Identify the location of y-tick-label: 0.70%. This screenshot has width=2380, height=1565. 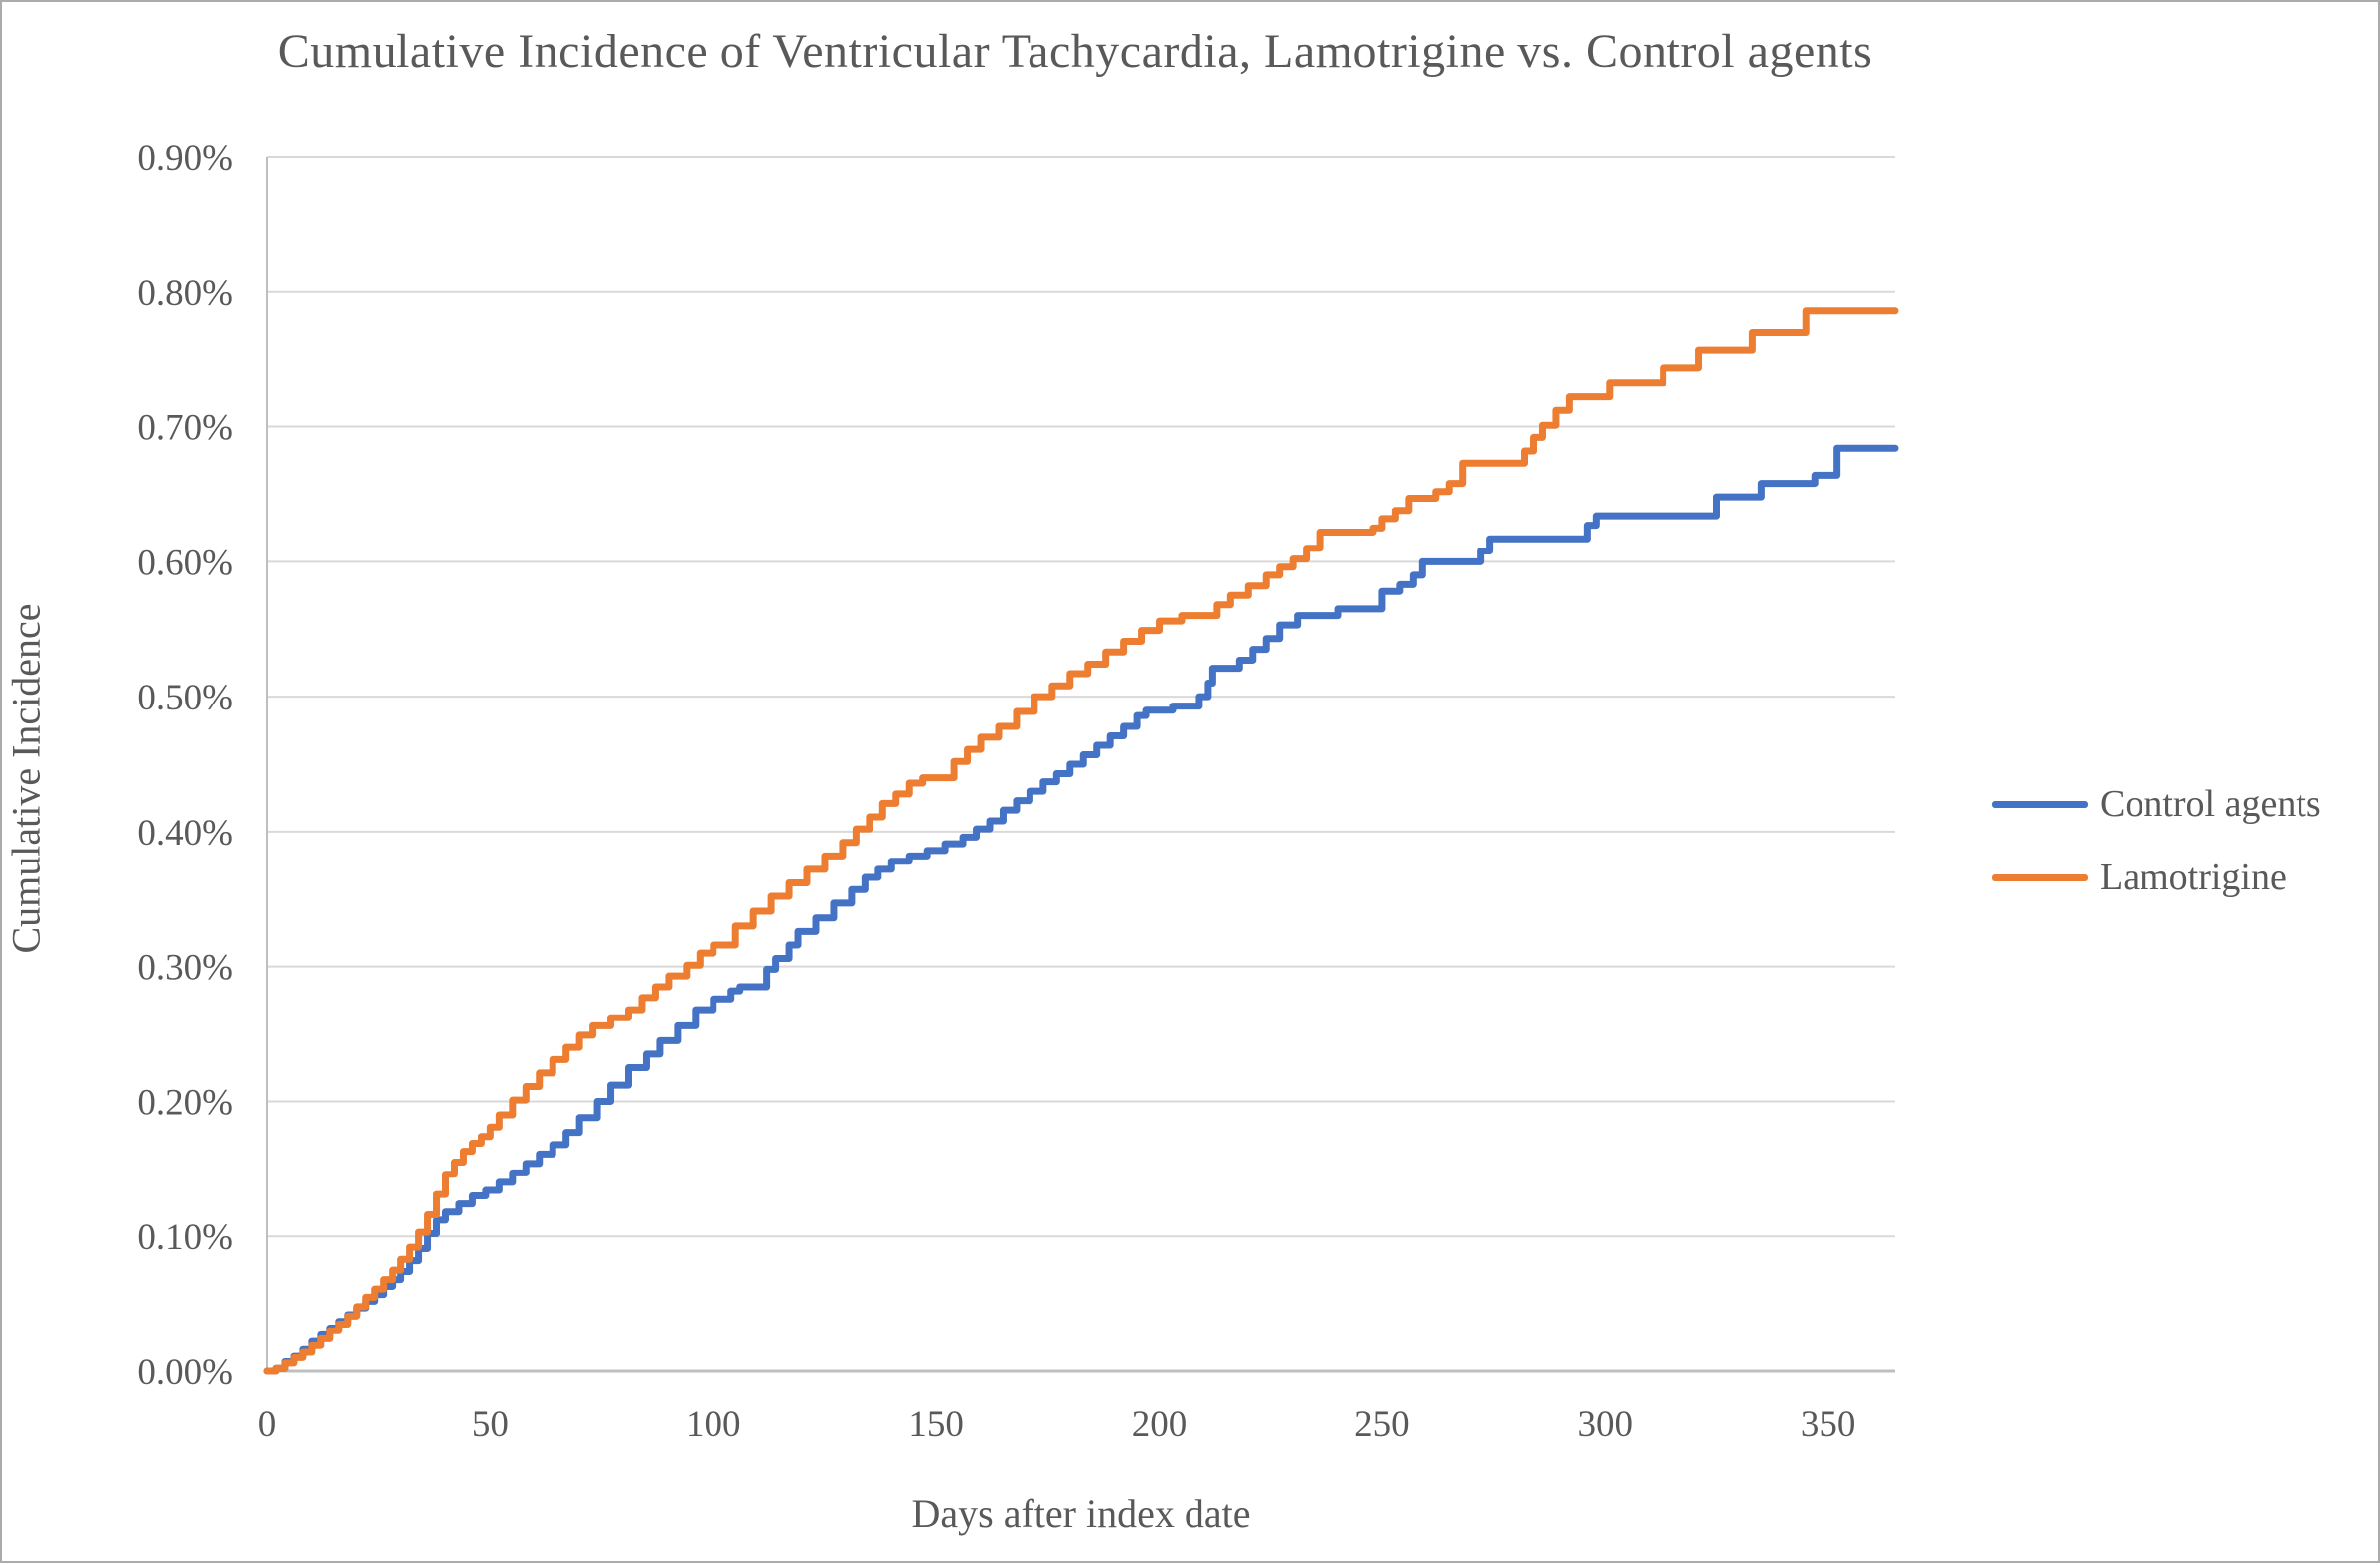
(185, 429).